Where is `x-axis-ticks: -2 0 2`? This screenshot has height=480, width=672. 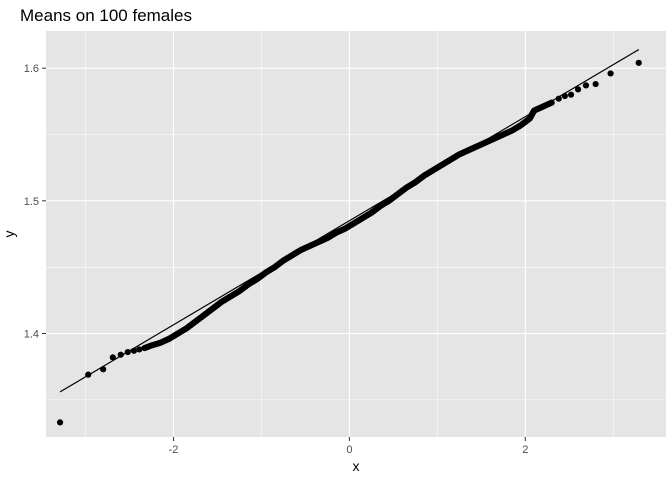
x-axis-ticks: -2 0 2 is located at coordinates (348, 446).